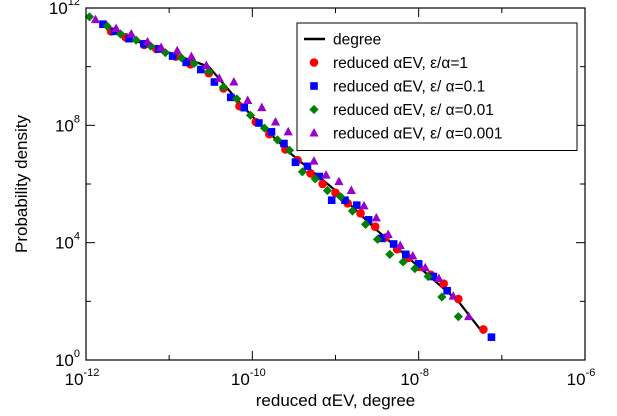 The width and height of the screenshot is (617, 416). I want to click on legend-box, so click(437, 86).